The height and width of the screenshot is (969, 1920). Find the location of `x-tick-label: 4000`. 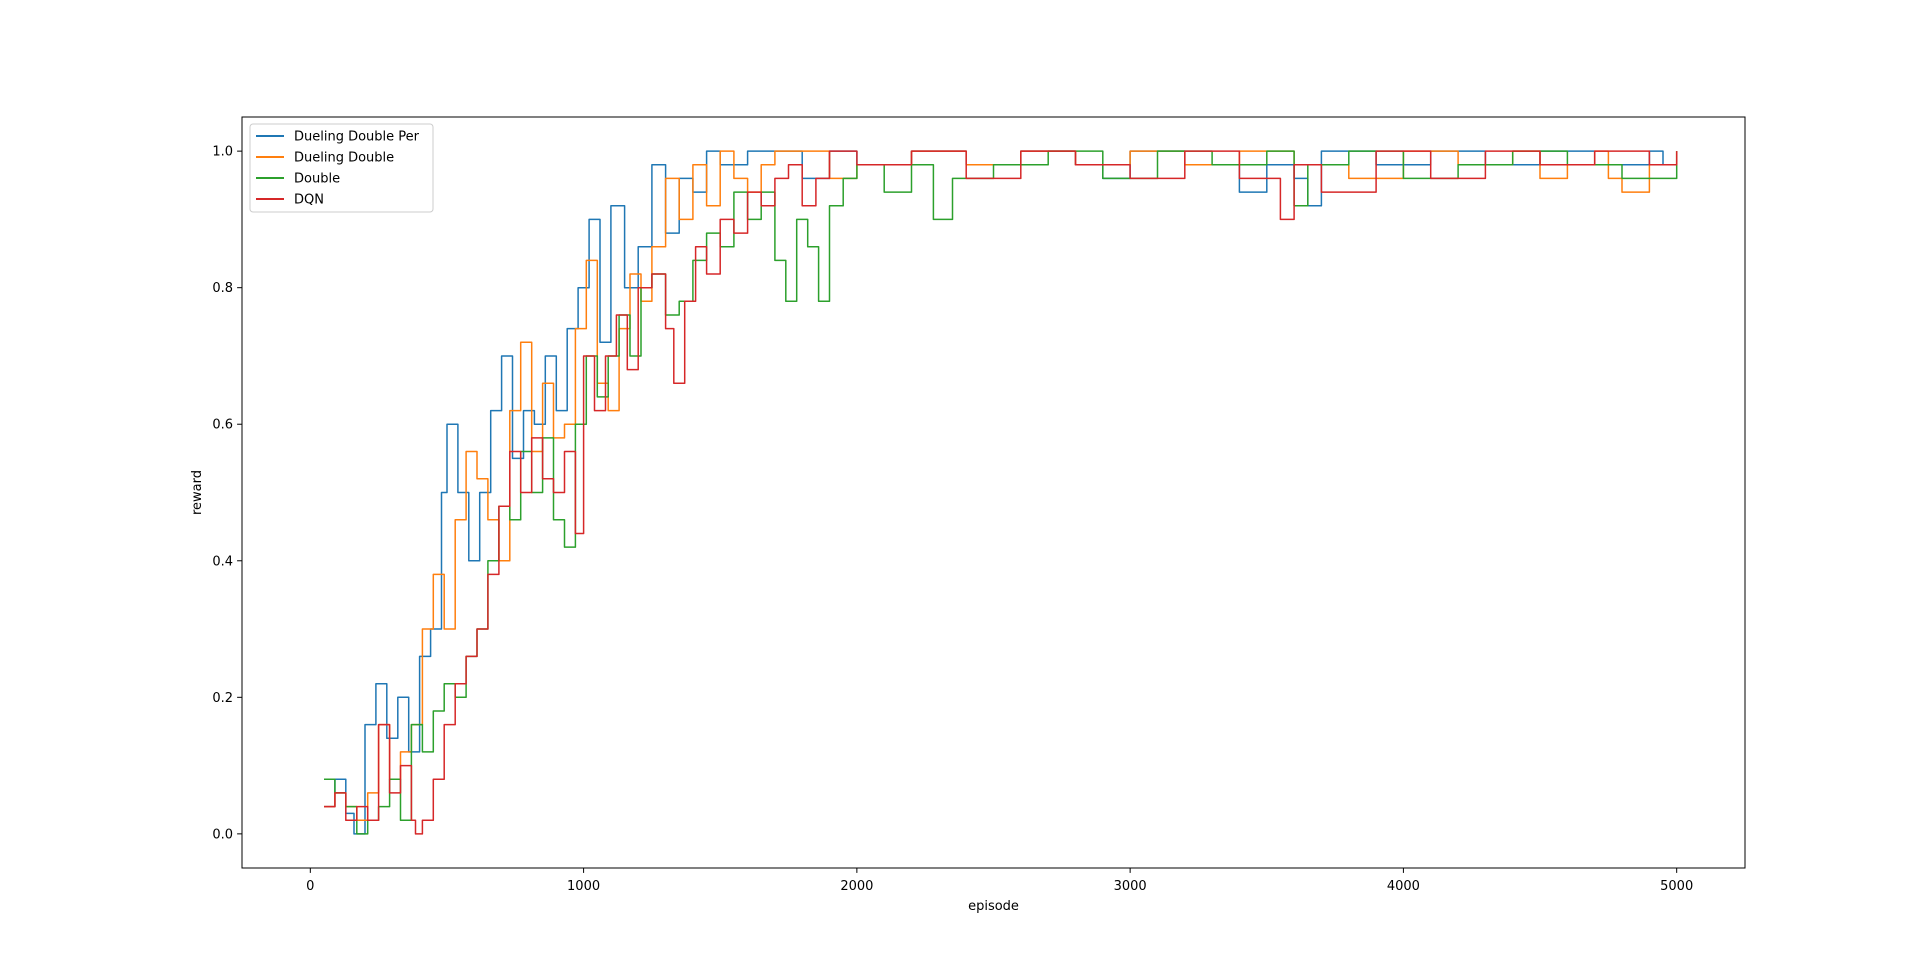

x-tick-label: 4000 is located at coordinates (1403, 886).